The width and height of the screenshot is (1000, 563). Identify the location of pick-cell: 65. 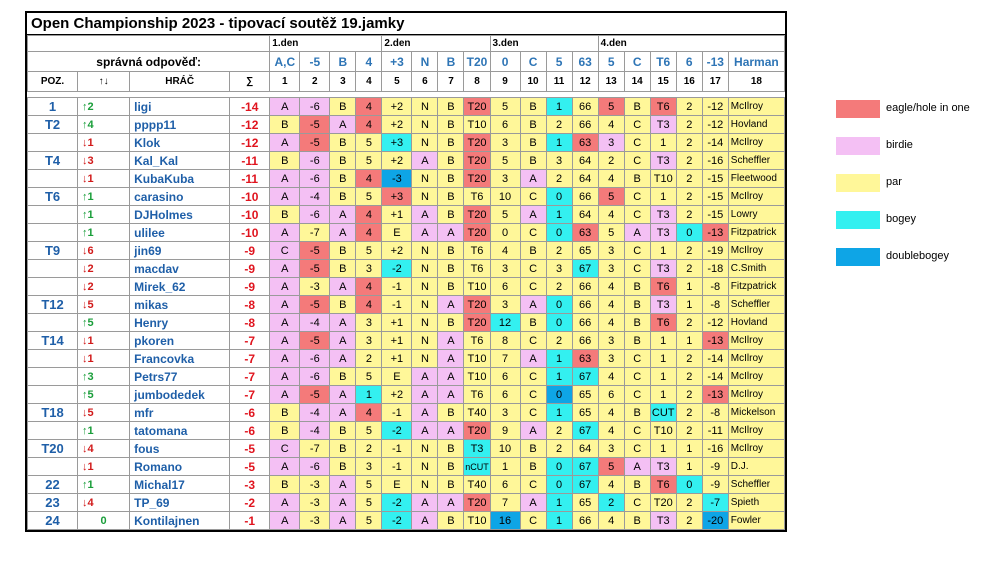
(585, 412).